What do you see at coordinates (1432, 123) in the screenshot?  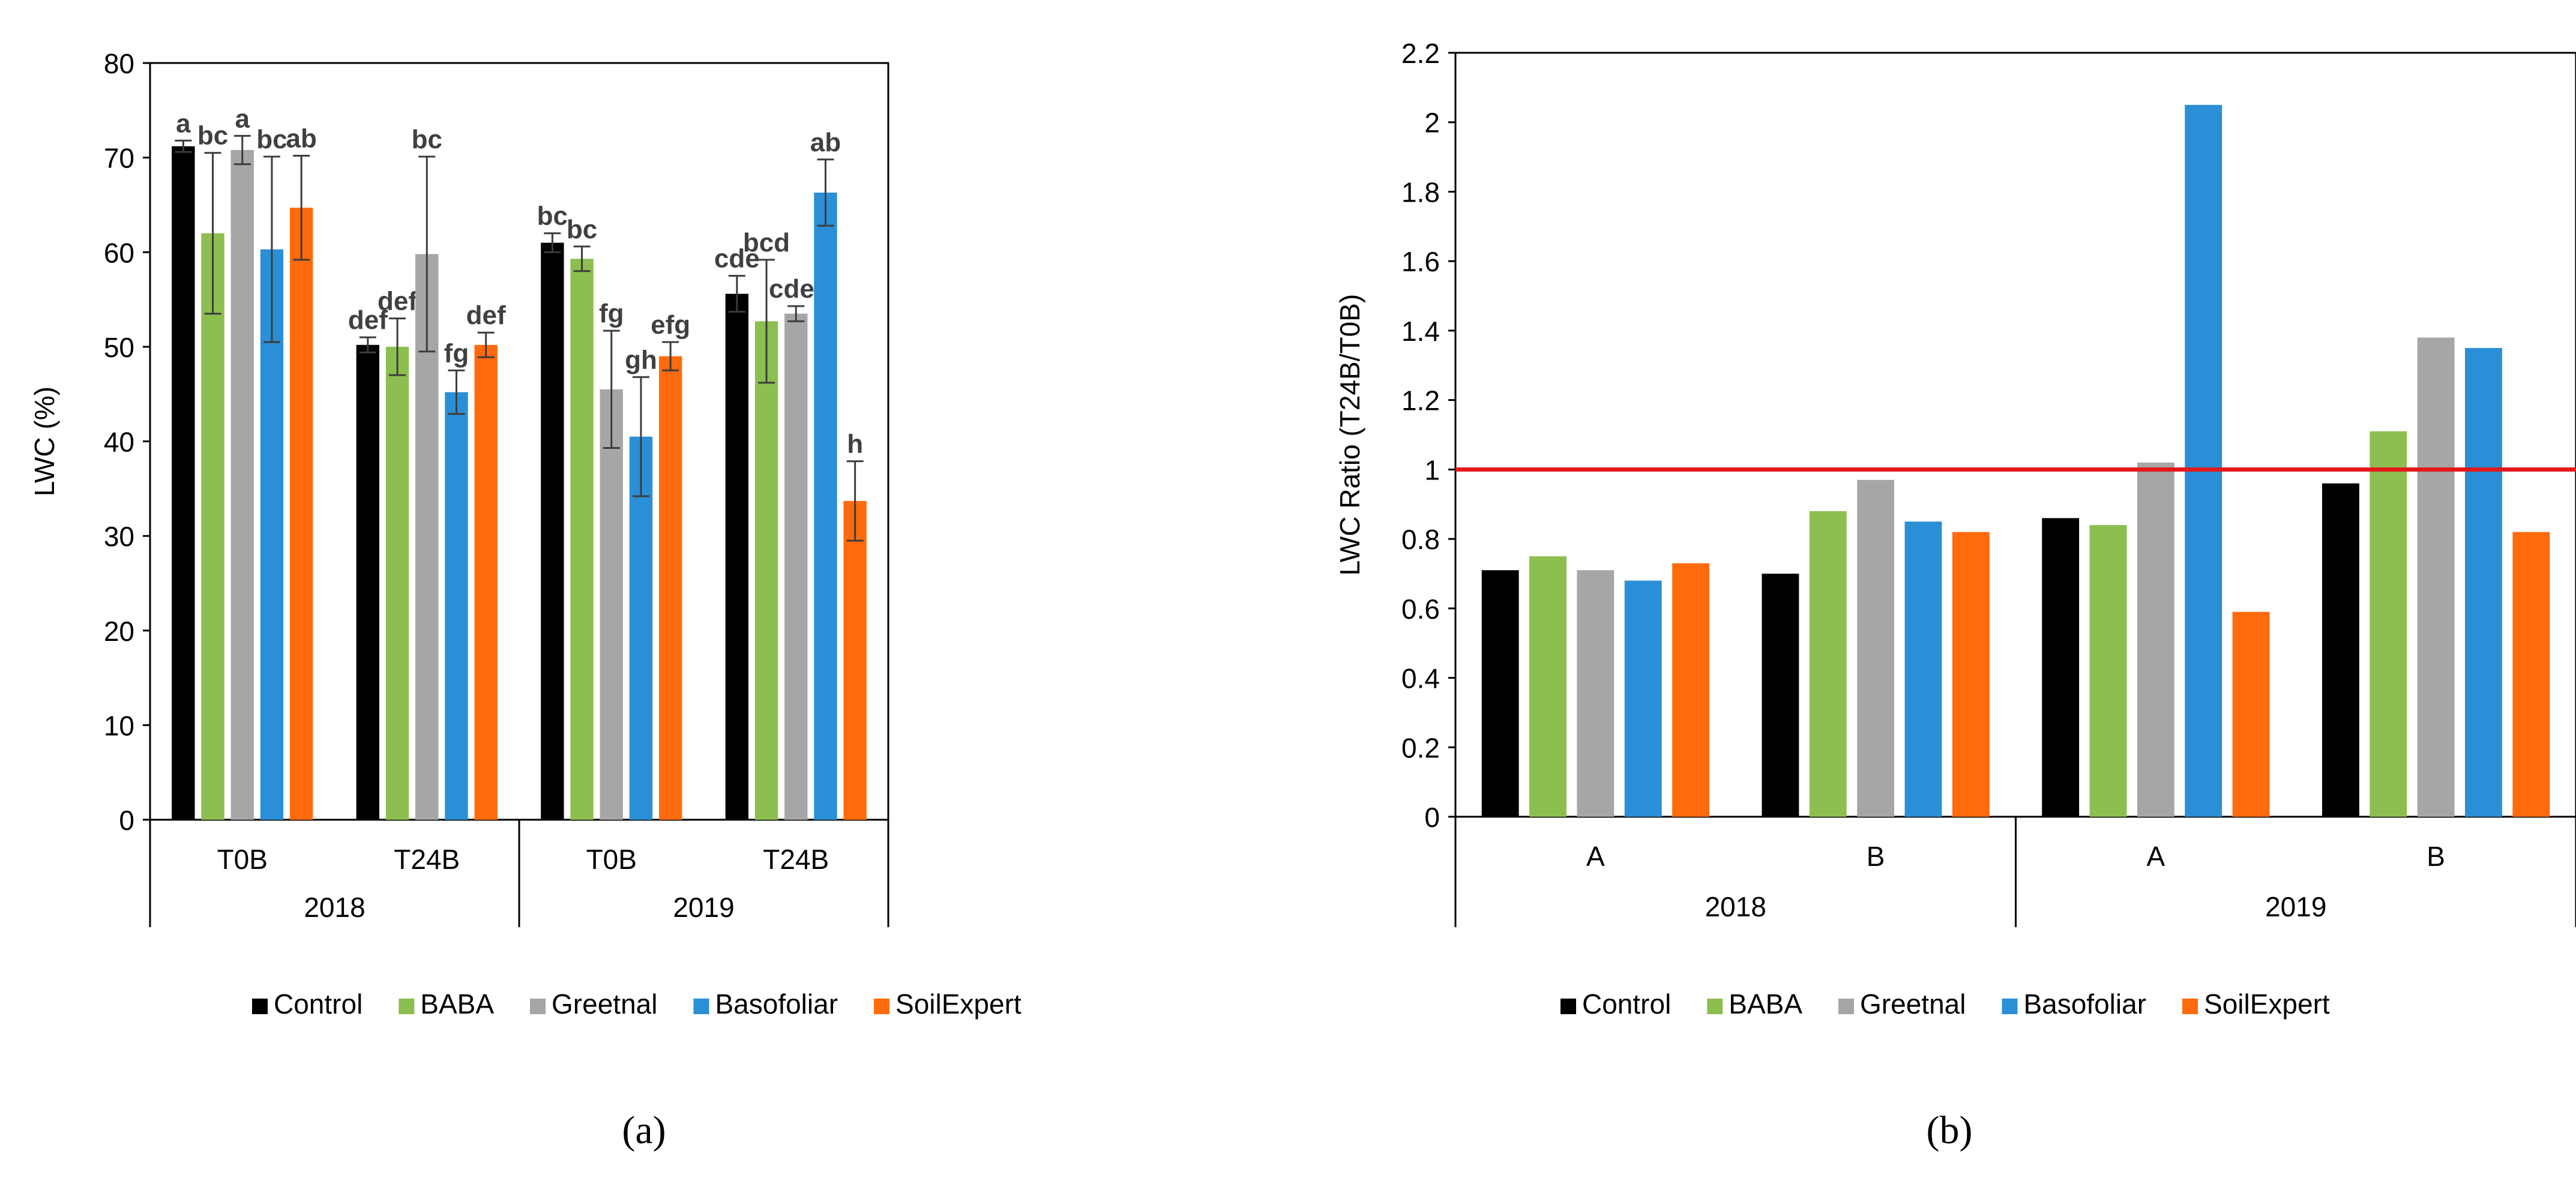 I see `y-tick-label-b-10: 2` at bounding box center [1432, 123].